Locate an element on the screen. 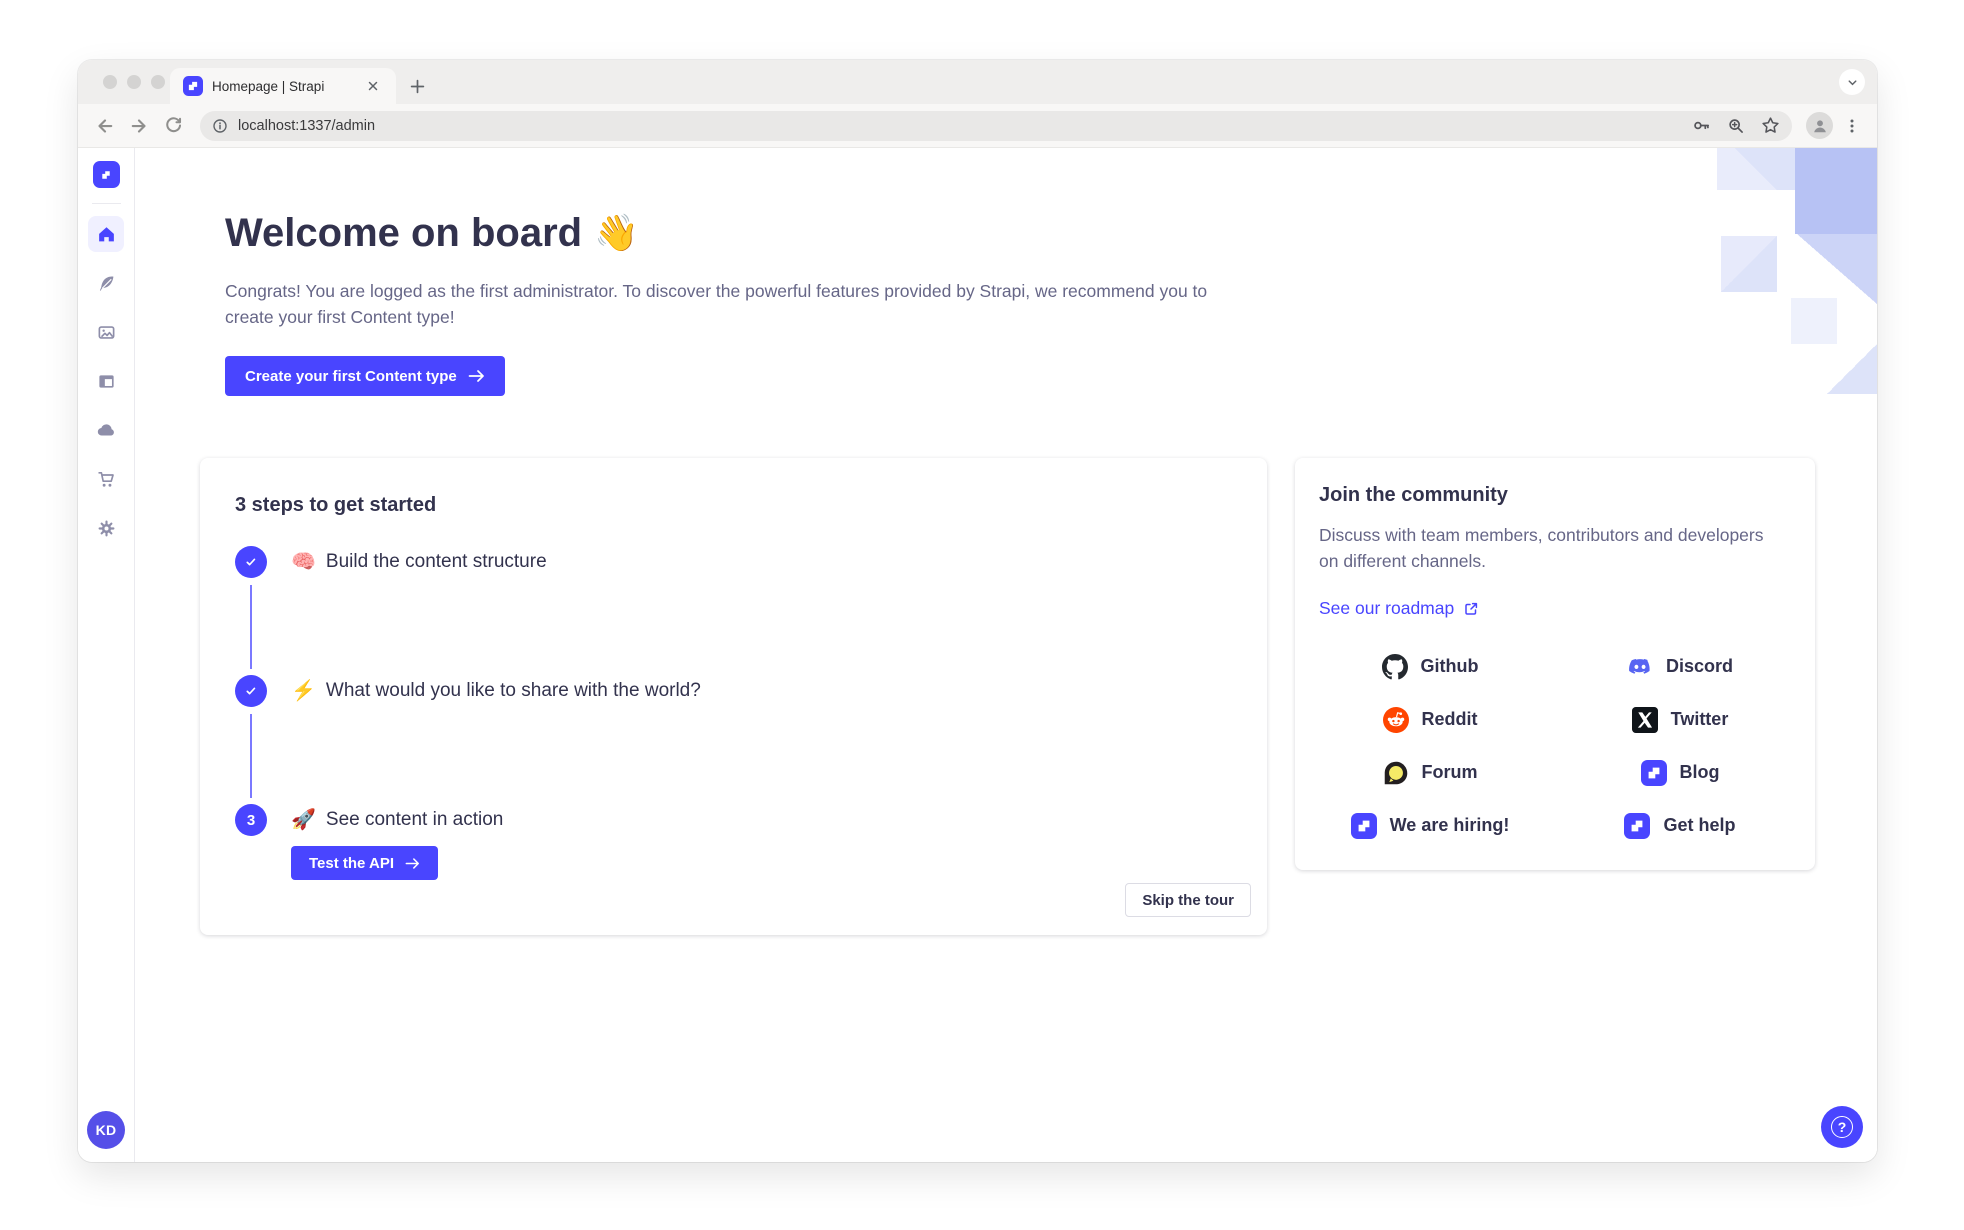 This screenshot has height=1230, width=1964. browser-menu-dots-icon is located at coordinates (1852, 126).